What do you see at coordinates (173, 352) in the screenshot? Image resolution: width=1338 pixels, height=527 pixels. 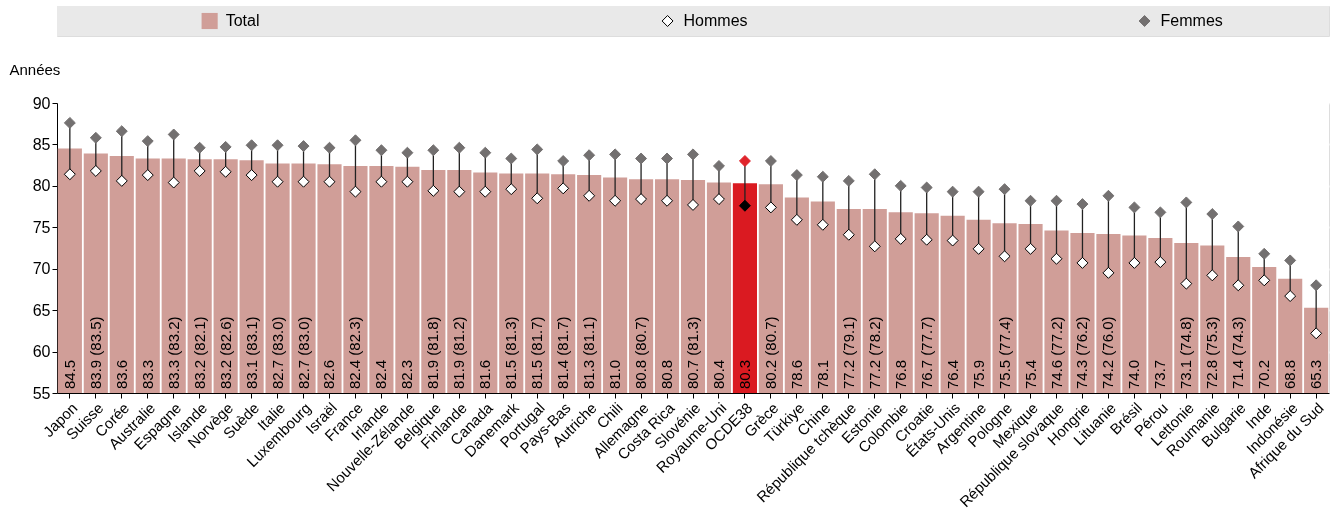 I see `data-label: 83.3 (83.2)` at bounding box center [173, 352].